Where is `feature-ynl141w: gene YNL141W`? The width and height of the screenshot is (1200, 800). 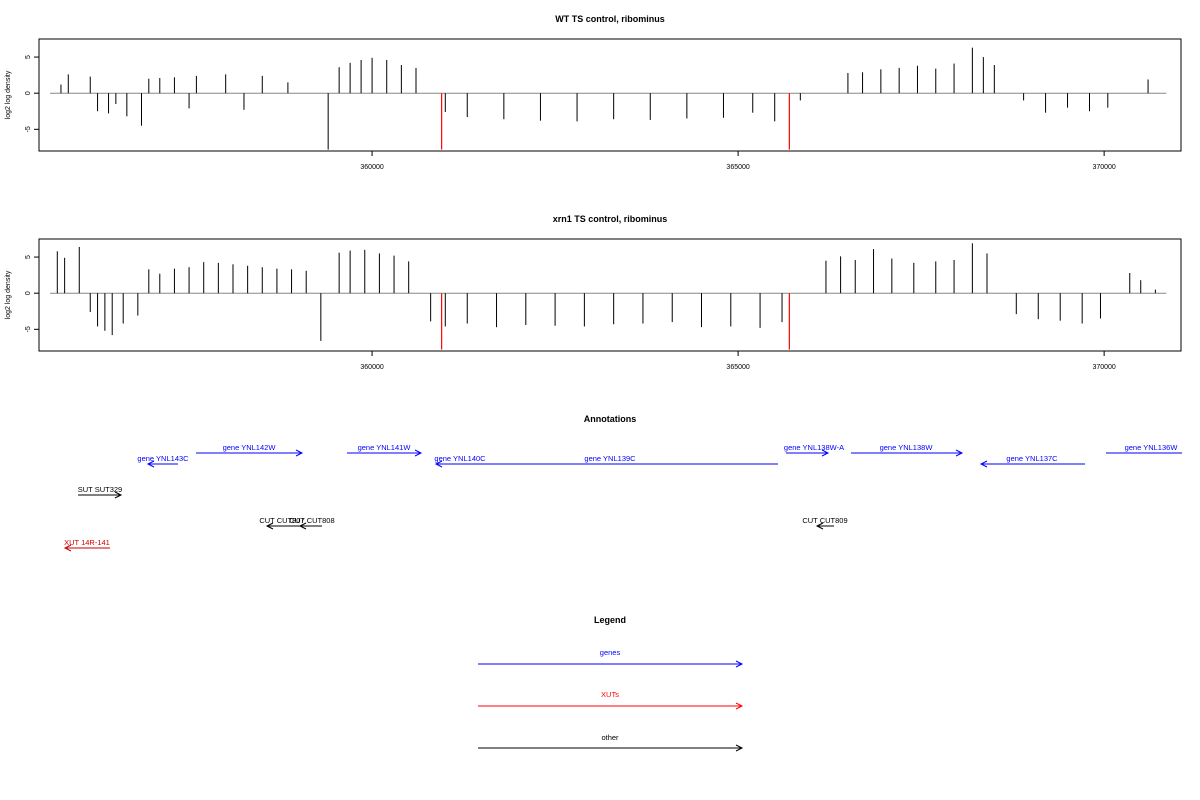
feature-ynl141w: gene YNL141W is located at coordinates (385, 450).